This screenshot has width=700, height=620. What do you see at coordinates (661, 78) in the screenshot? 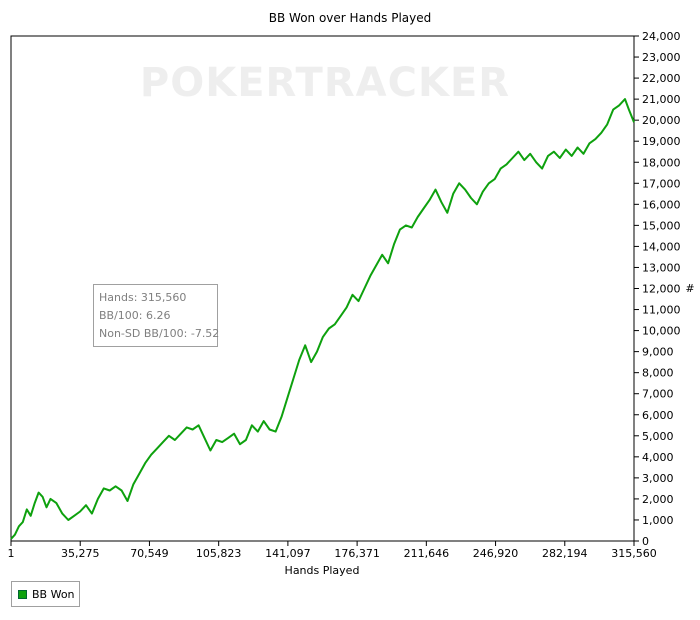
I see `y-tick-label: 22,000` at bounding box center [661, 78].